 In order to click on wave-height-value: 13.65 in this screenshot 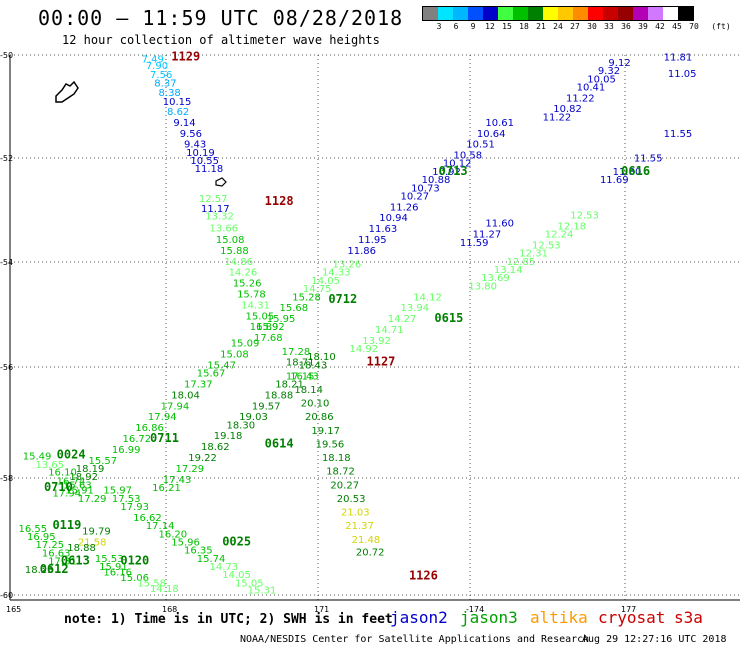, I will do `click(49, 465)`.